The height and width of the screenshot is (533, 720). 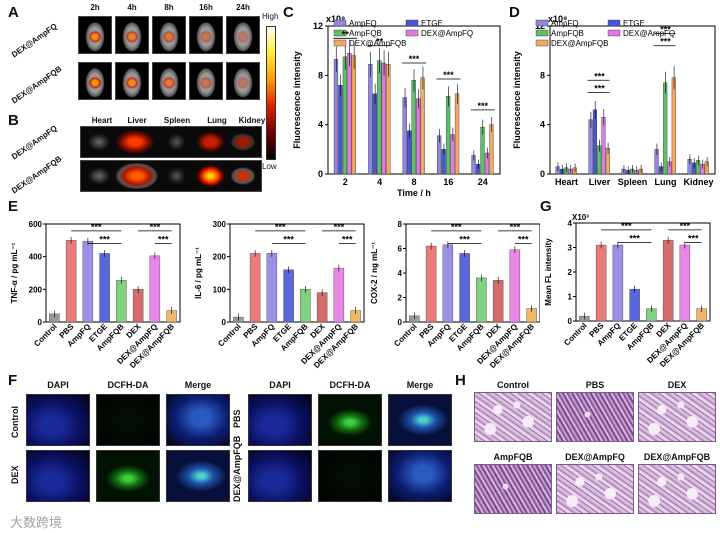 What do you see at coordinates (400, 249) in the screenshot?
I see `y-tick-label: 6` at bounding box center [400, 249].